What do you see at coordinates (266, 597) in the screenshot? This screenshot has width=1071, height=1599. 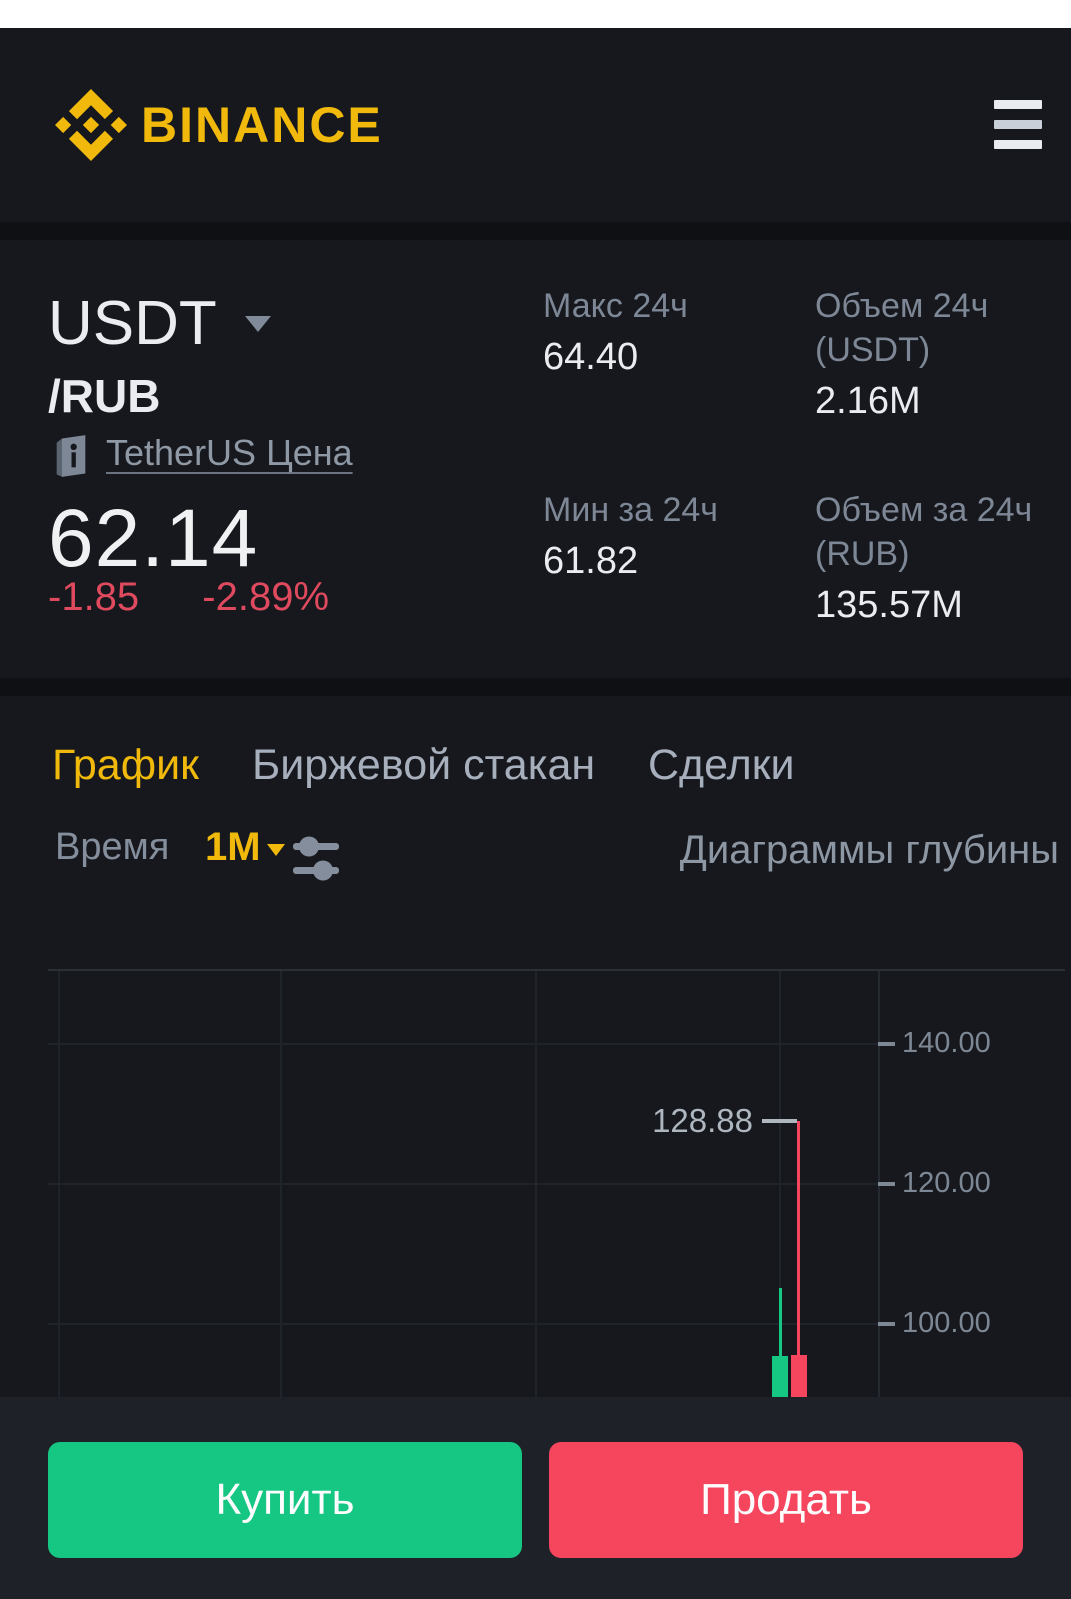 I see `price-change-percent: -2.89%` at bounding box center [266, 597].